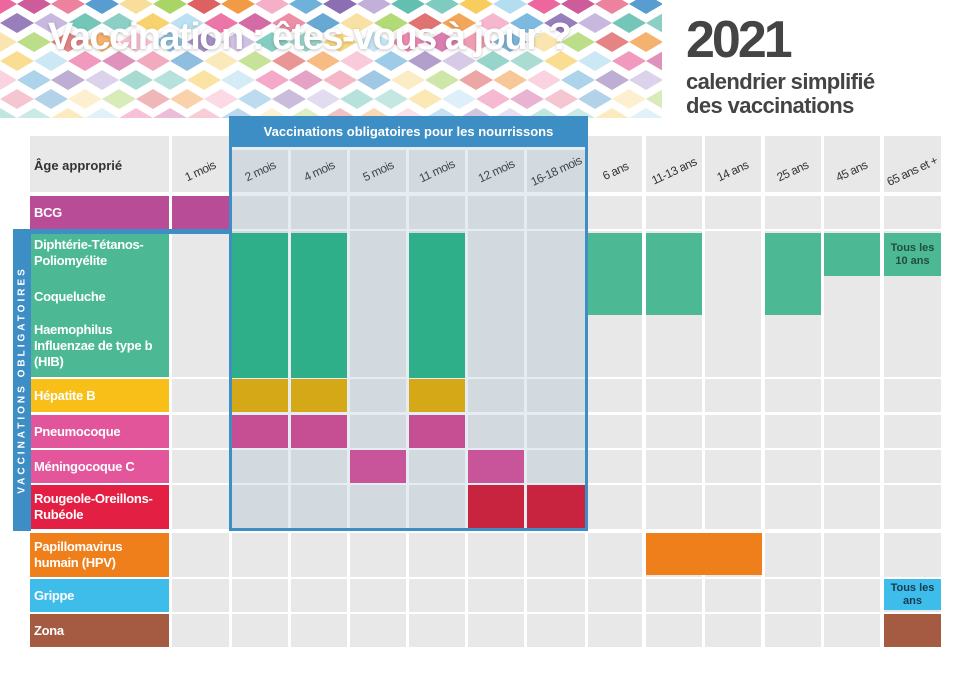 The height and width of the screenshot is (675, 967). What do you see at coordinates (99, 395) in the screenshot?
I see `row-label-hepatite-b: Hépatite B` at bounding box center [99, 395].